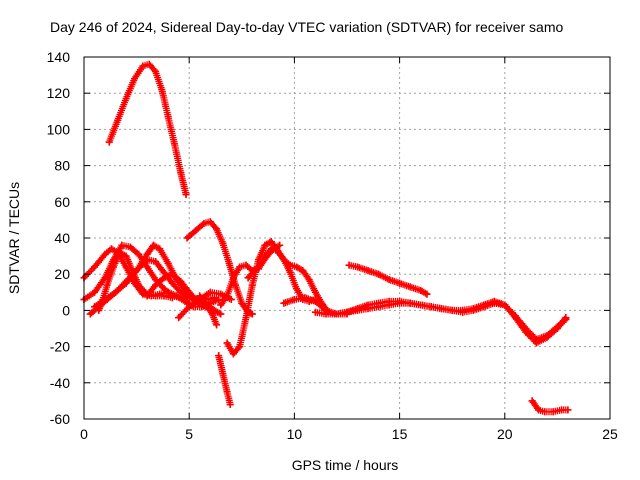  What do you see at coordinates (60, 419) in the screenshot?
I see `y-tick-label: -60` at bounding box center [60, 419].